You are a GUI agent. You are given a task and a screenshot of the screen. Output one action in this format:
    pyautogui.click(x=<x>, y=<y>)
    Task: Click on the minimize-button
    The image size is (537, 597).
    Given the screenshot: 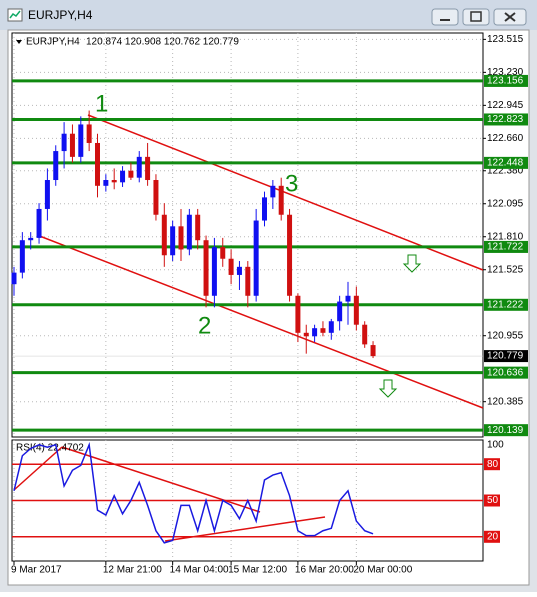 What is the action you would take?
    pyautogui.click(x=445, y=17)
    